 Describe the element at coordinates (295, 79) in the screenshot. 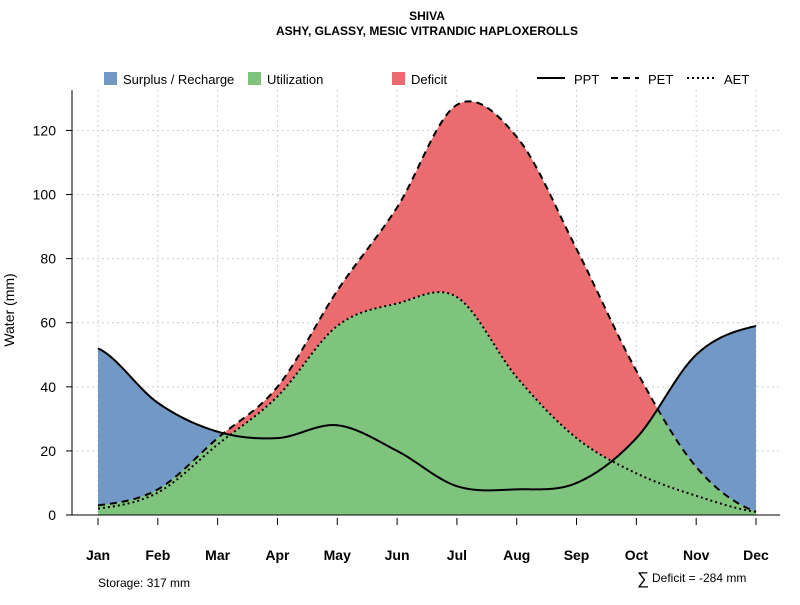

I see `legend-label-utilization: Utilization` at that location.